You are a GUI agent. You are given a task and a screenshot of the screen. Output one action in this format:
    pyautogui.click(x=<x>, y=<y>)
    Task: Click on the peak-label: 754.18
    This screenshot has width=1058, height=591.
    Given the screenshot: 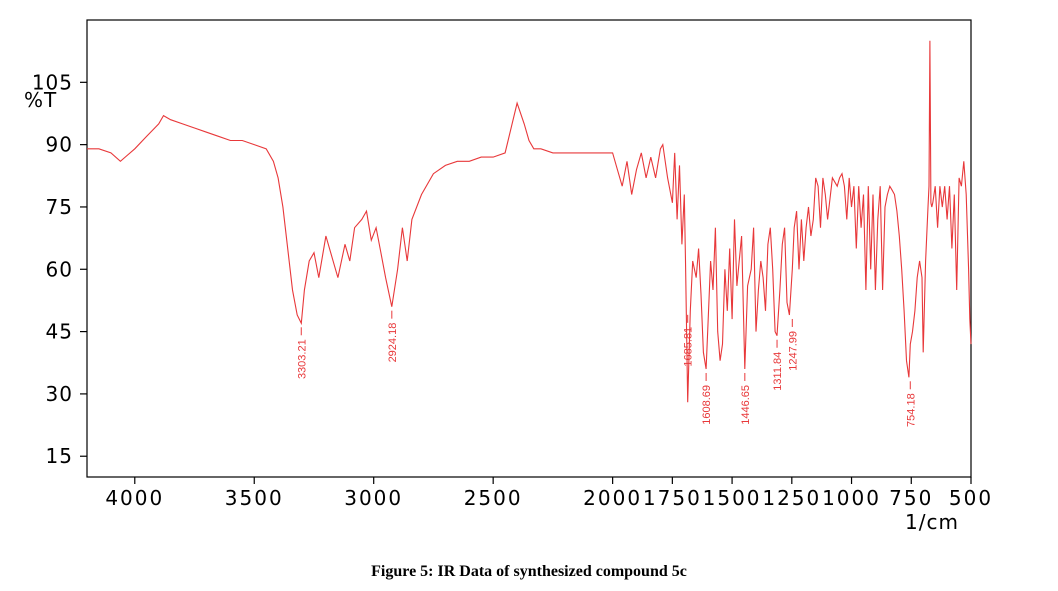 What is the action you would take?
    pyautogui.click(x=911, y=410)
    